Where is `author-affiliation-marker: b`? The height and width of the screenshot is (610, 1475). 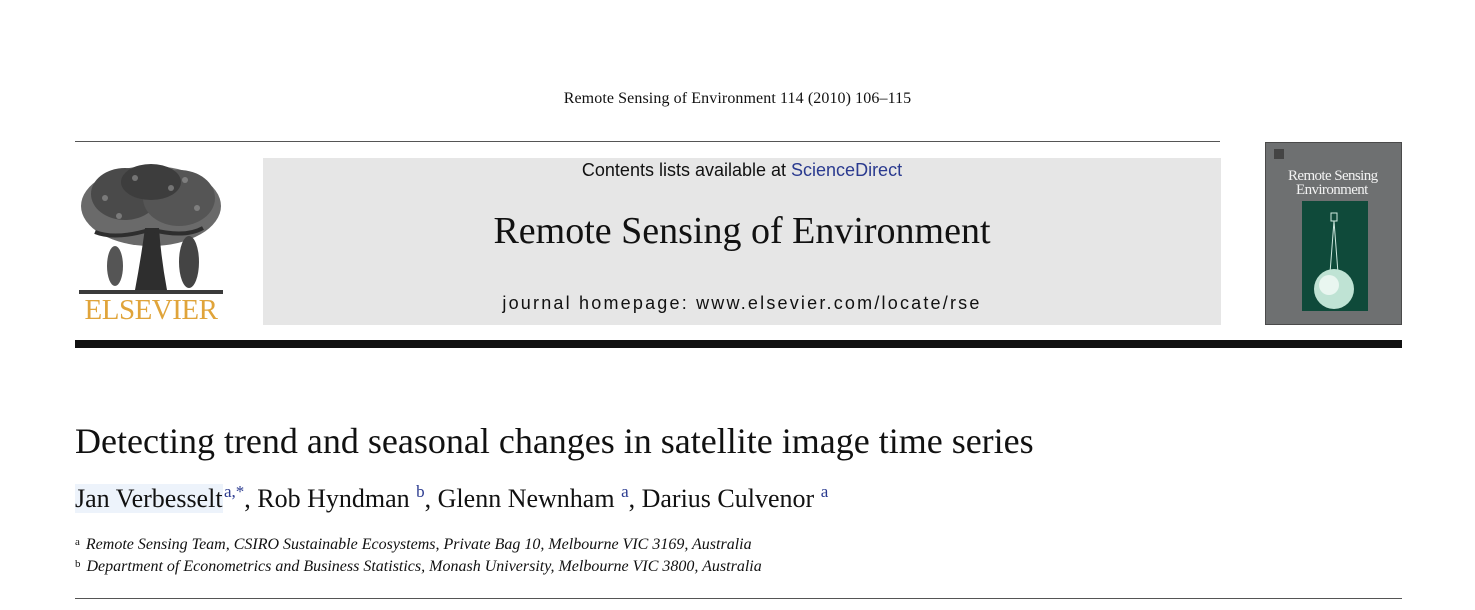
author-affiliation-marker: b is located at coordinates (420, 491).